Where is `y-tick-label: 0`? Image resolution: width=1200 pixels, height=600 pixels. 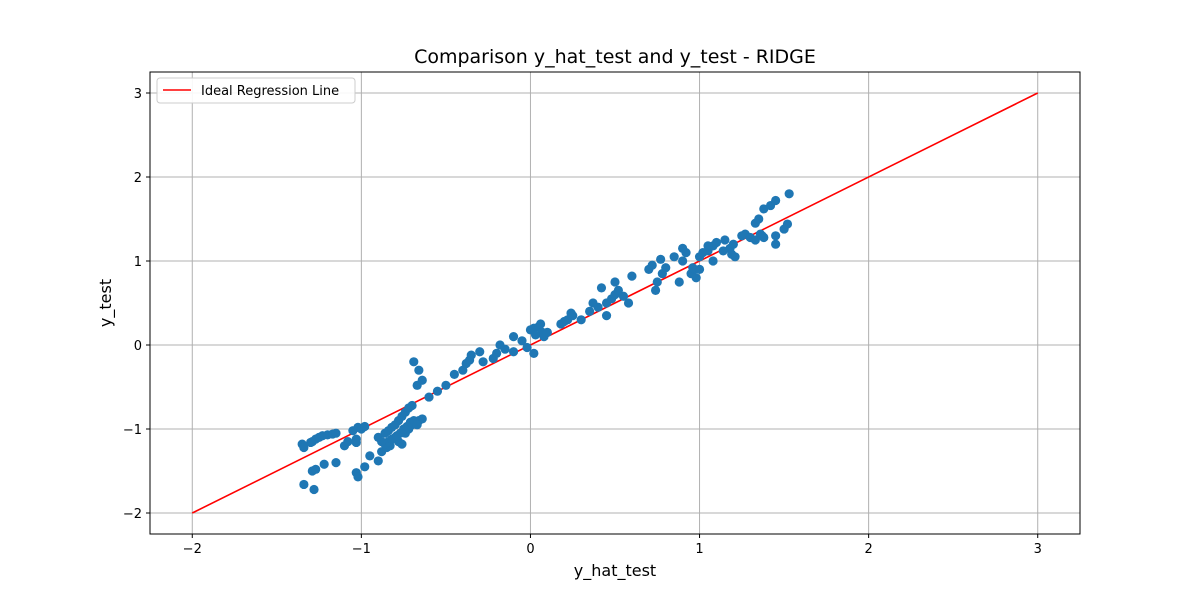 y-tick-label: 0 is located at coordinates (138, 346).